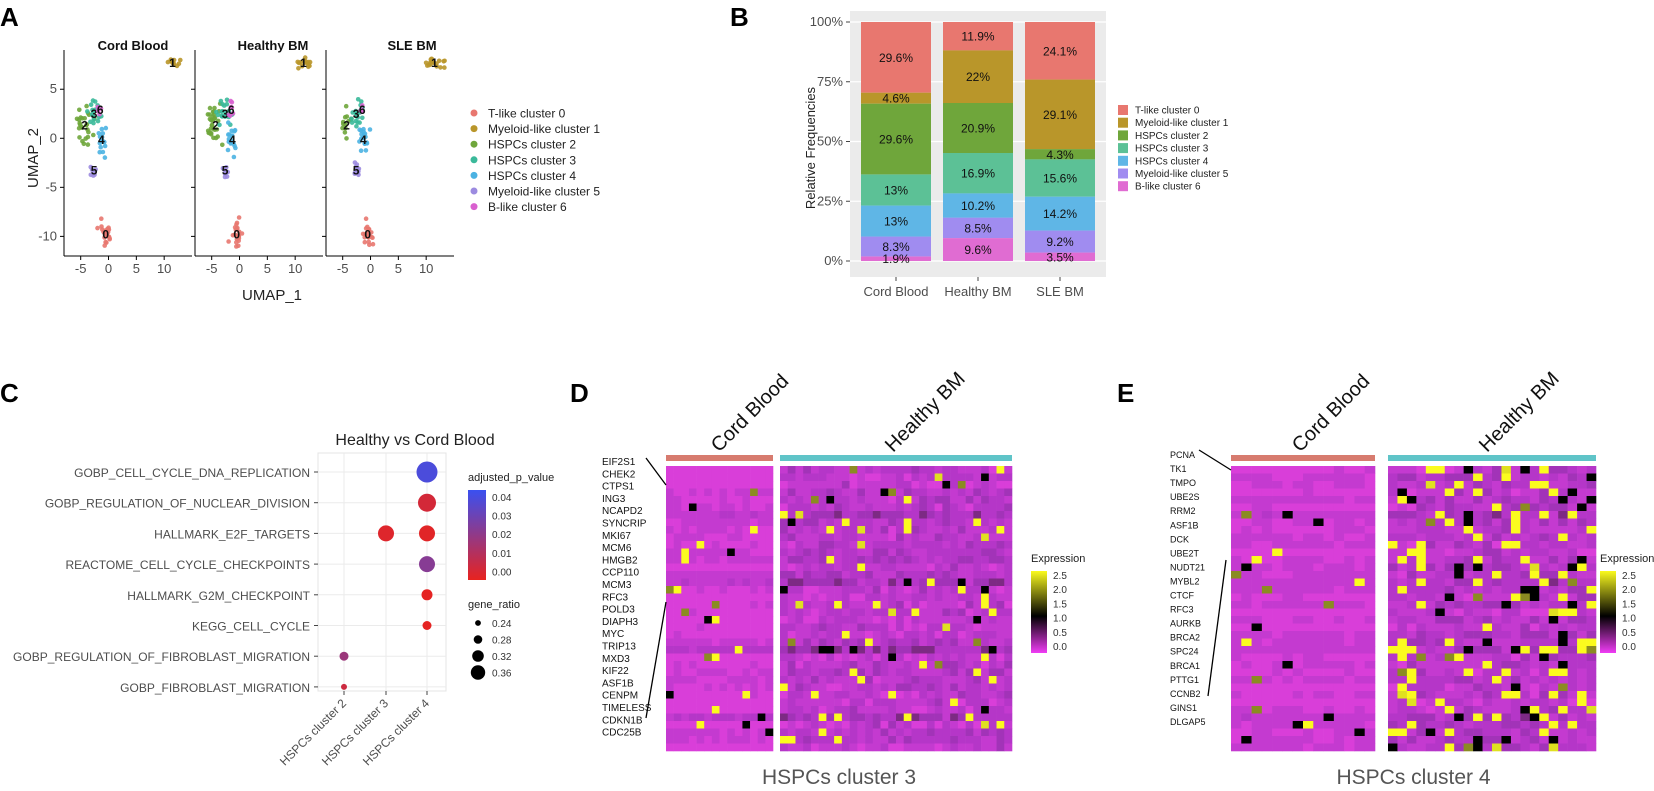 The height and width of the screenshot is (791, 1654). Describe the element at coordinates (830, 141) in the screenshot. I see `bar-y-tick-label: 50%` at that location.